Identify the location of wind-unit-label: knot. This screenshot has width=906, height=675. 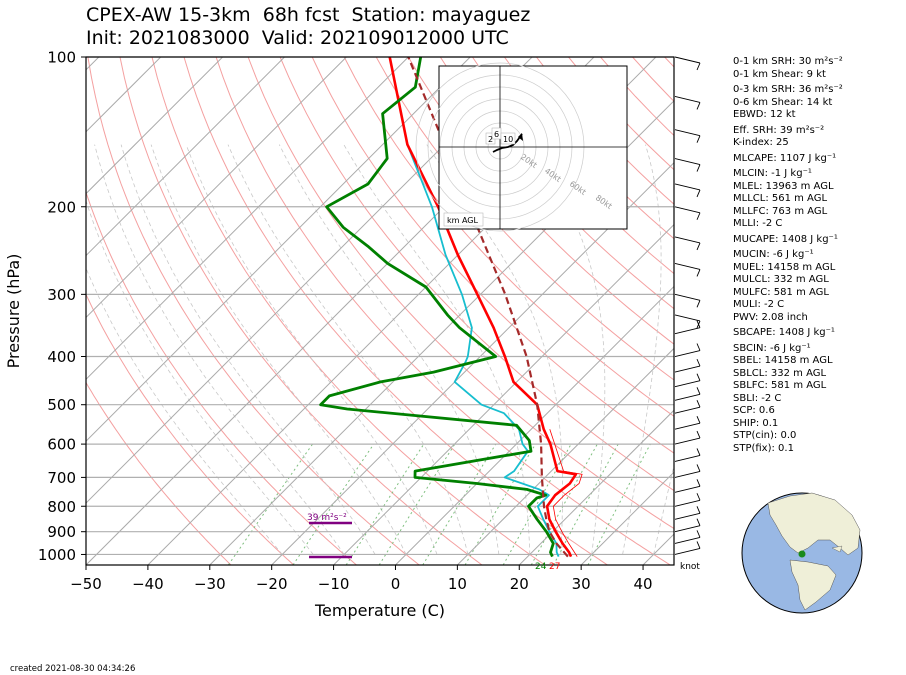
(690, 567).